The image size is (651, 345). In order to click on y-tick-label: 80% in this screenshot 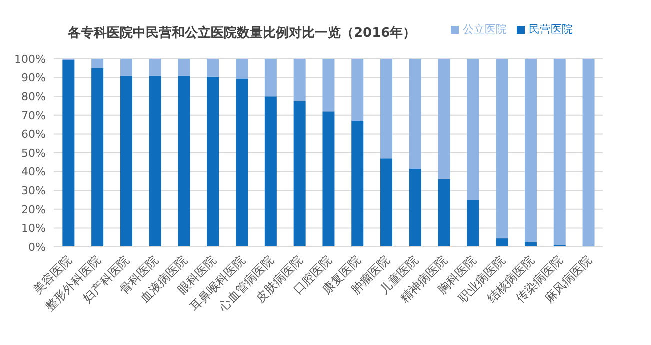, I will do `click(34, 97)`.